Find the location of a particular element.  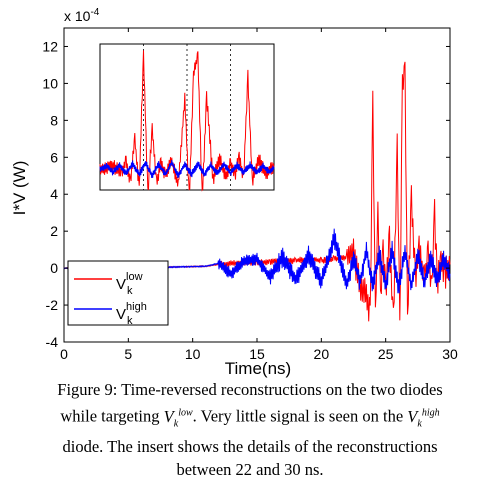

x-tick-label: 5 is located at coordinates (128, 354).